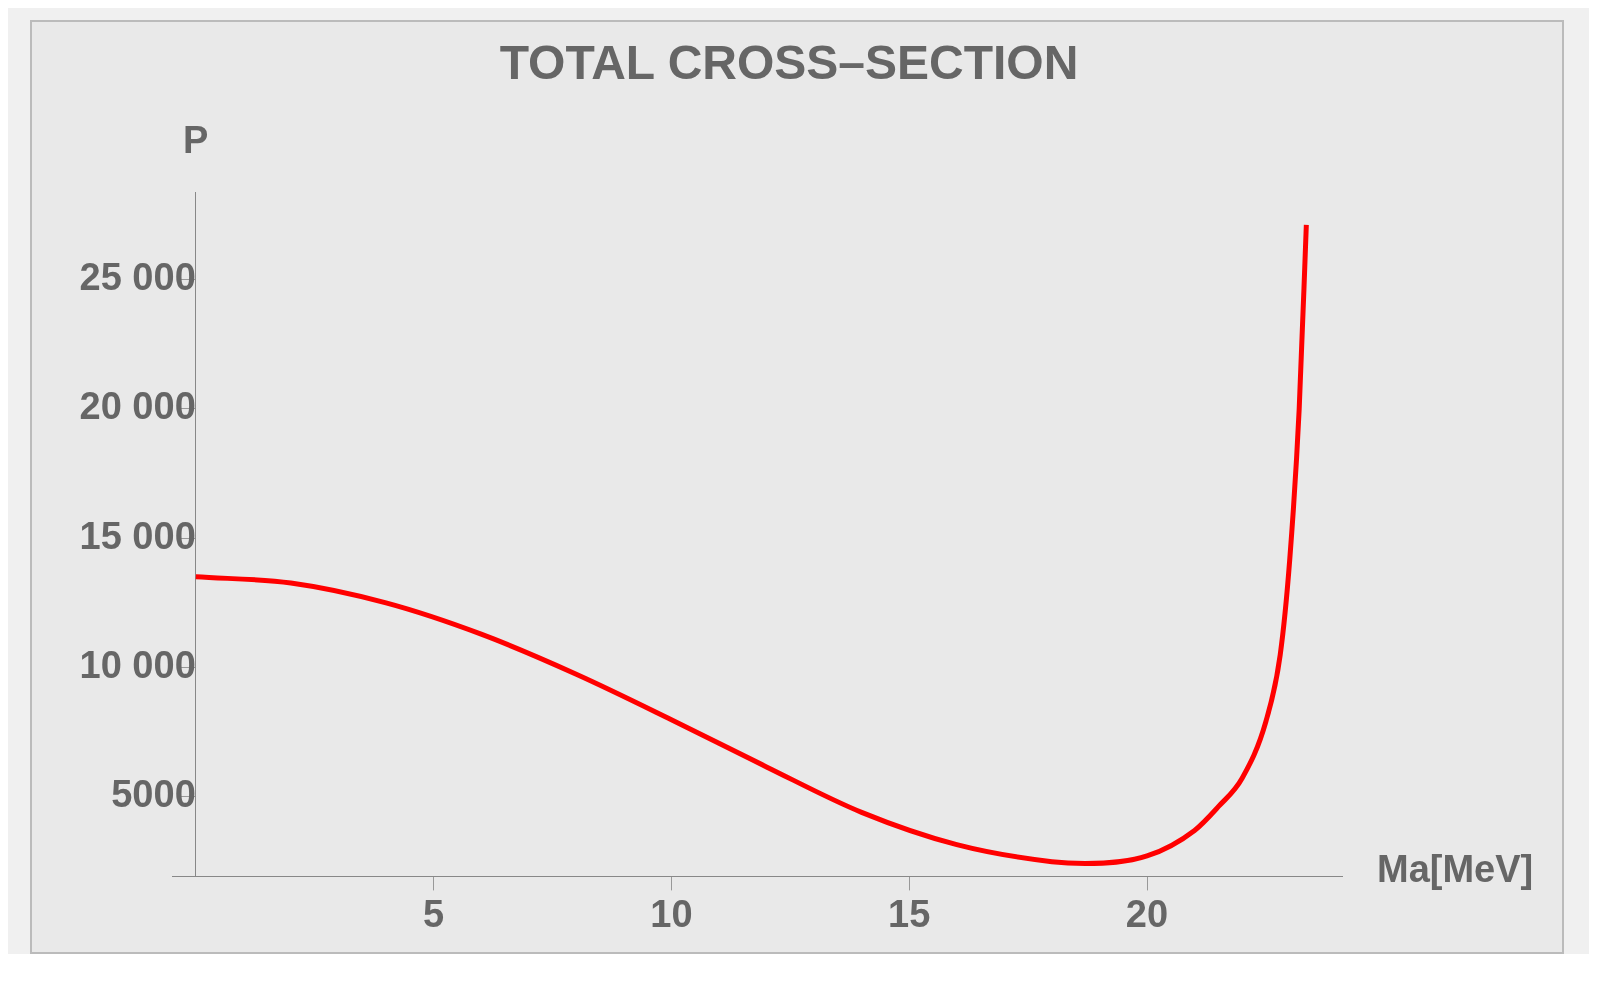 The width and height of the screenshot is (1597, 992). What do you see at coordinates (137, 277) in the screenshot?
I see `y-tick-label: 25 000` at bounding box center [137, 277].